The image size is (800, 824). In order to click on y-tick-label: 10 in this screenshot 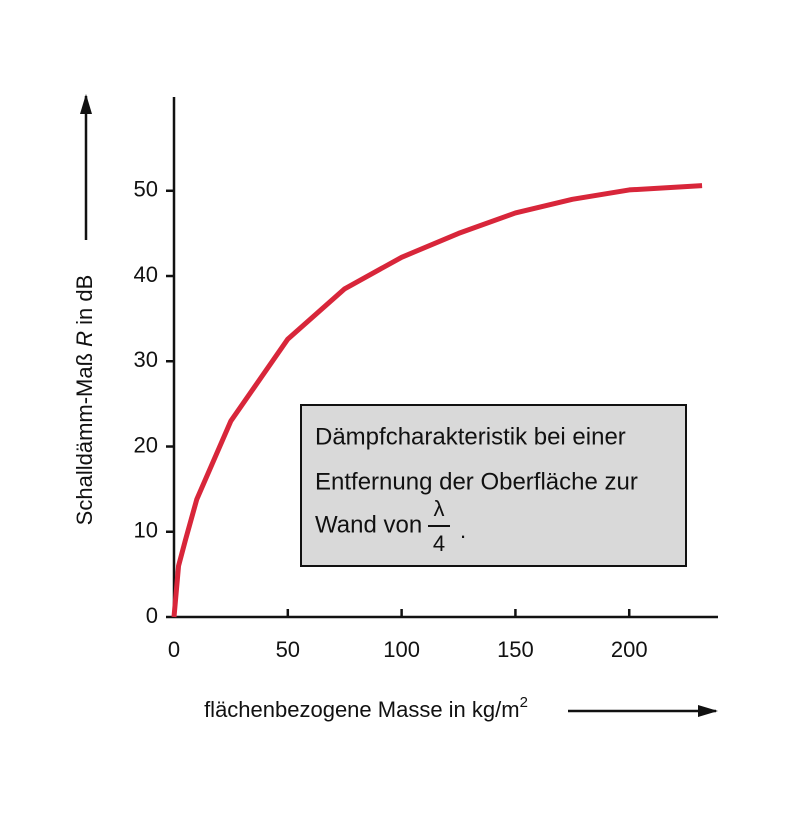, I will do `click(146, 530)`.